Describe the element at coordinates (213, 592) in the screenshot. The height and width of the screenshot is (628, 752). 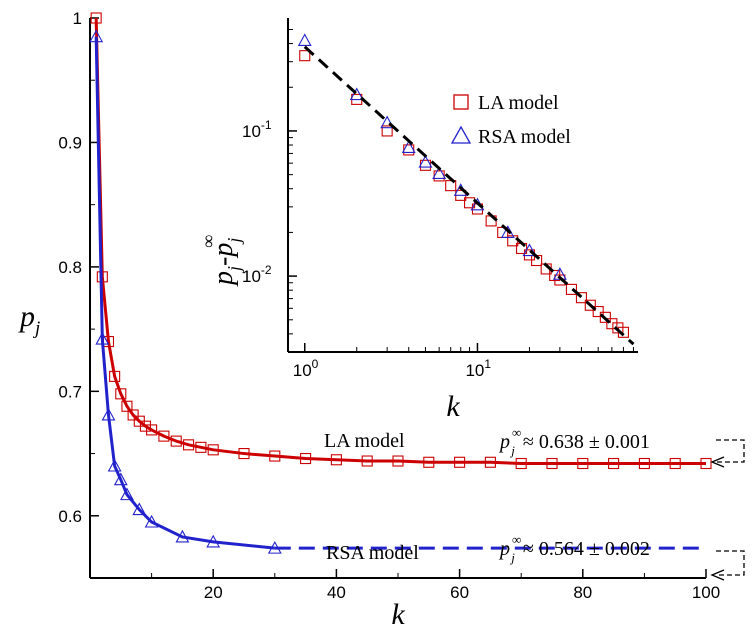
I see `x-tick-label: 20` at that location.